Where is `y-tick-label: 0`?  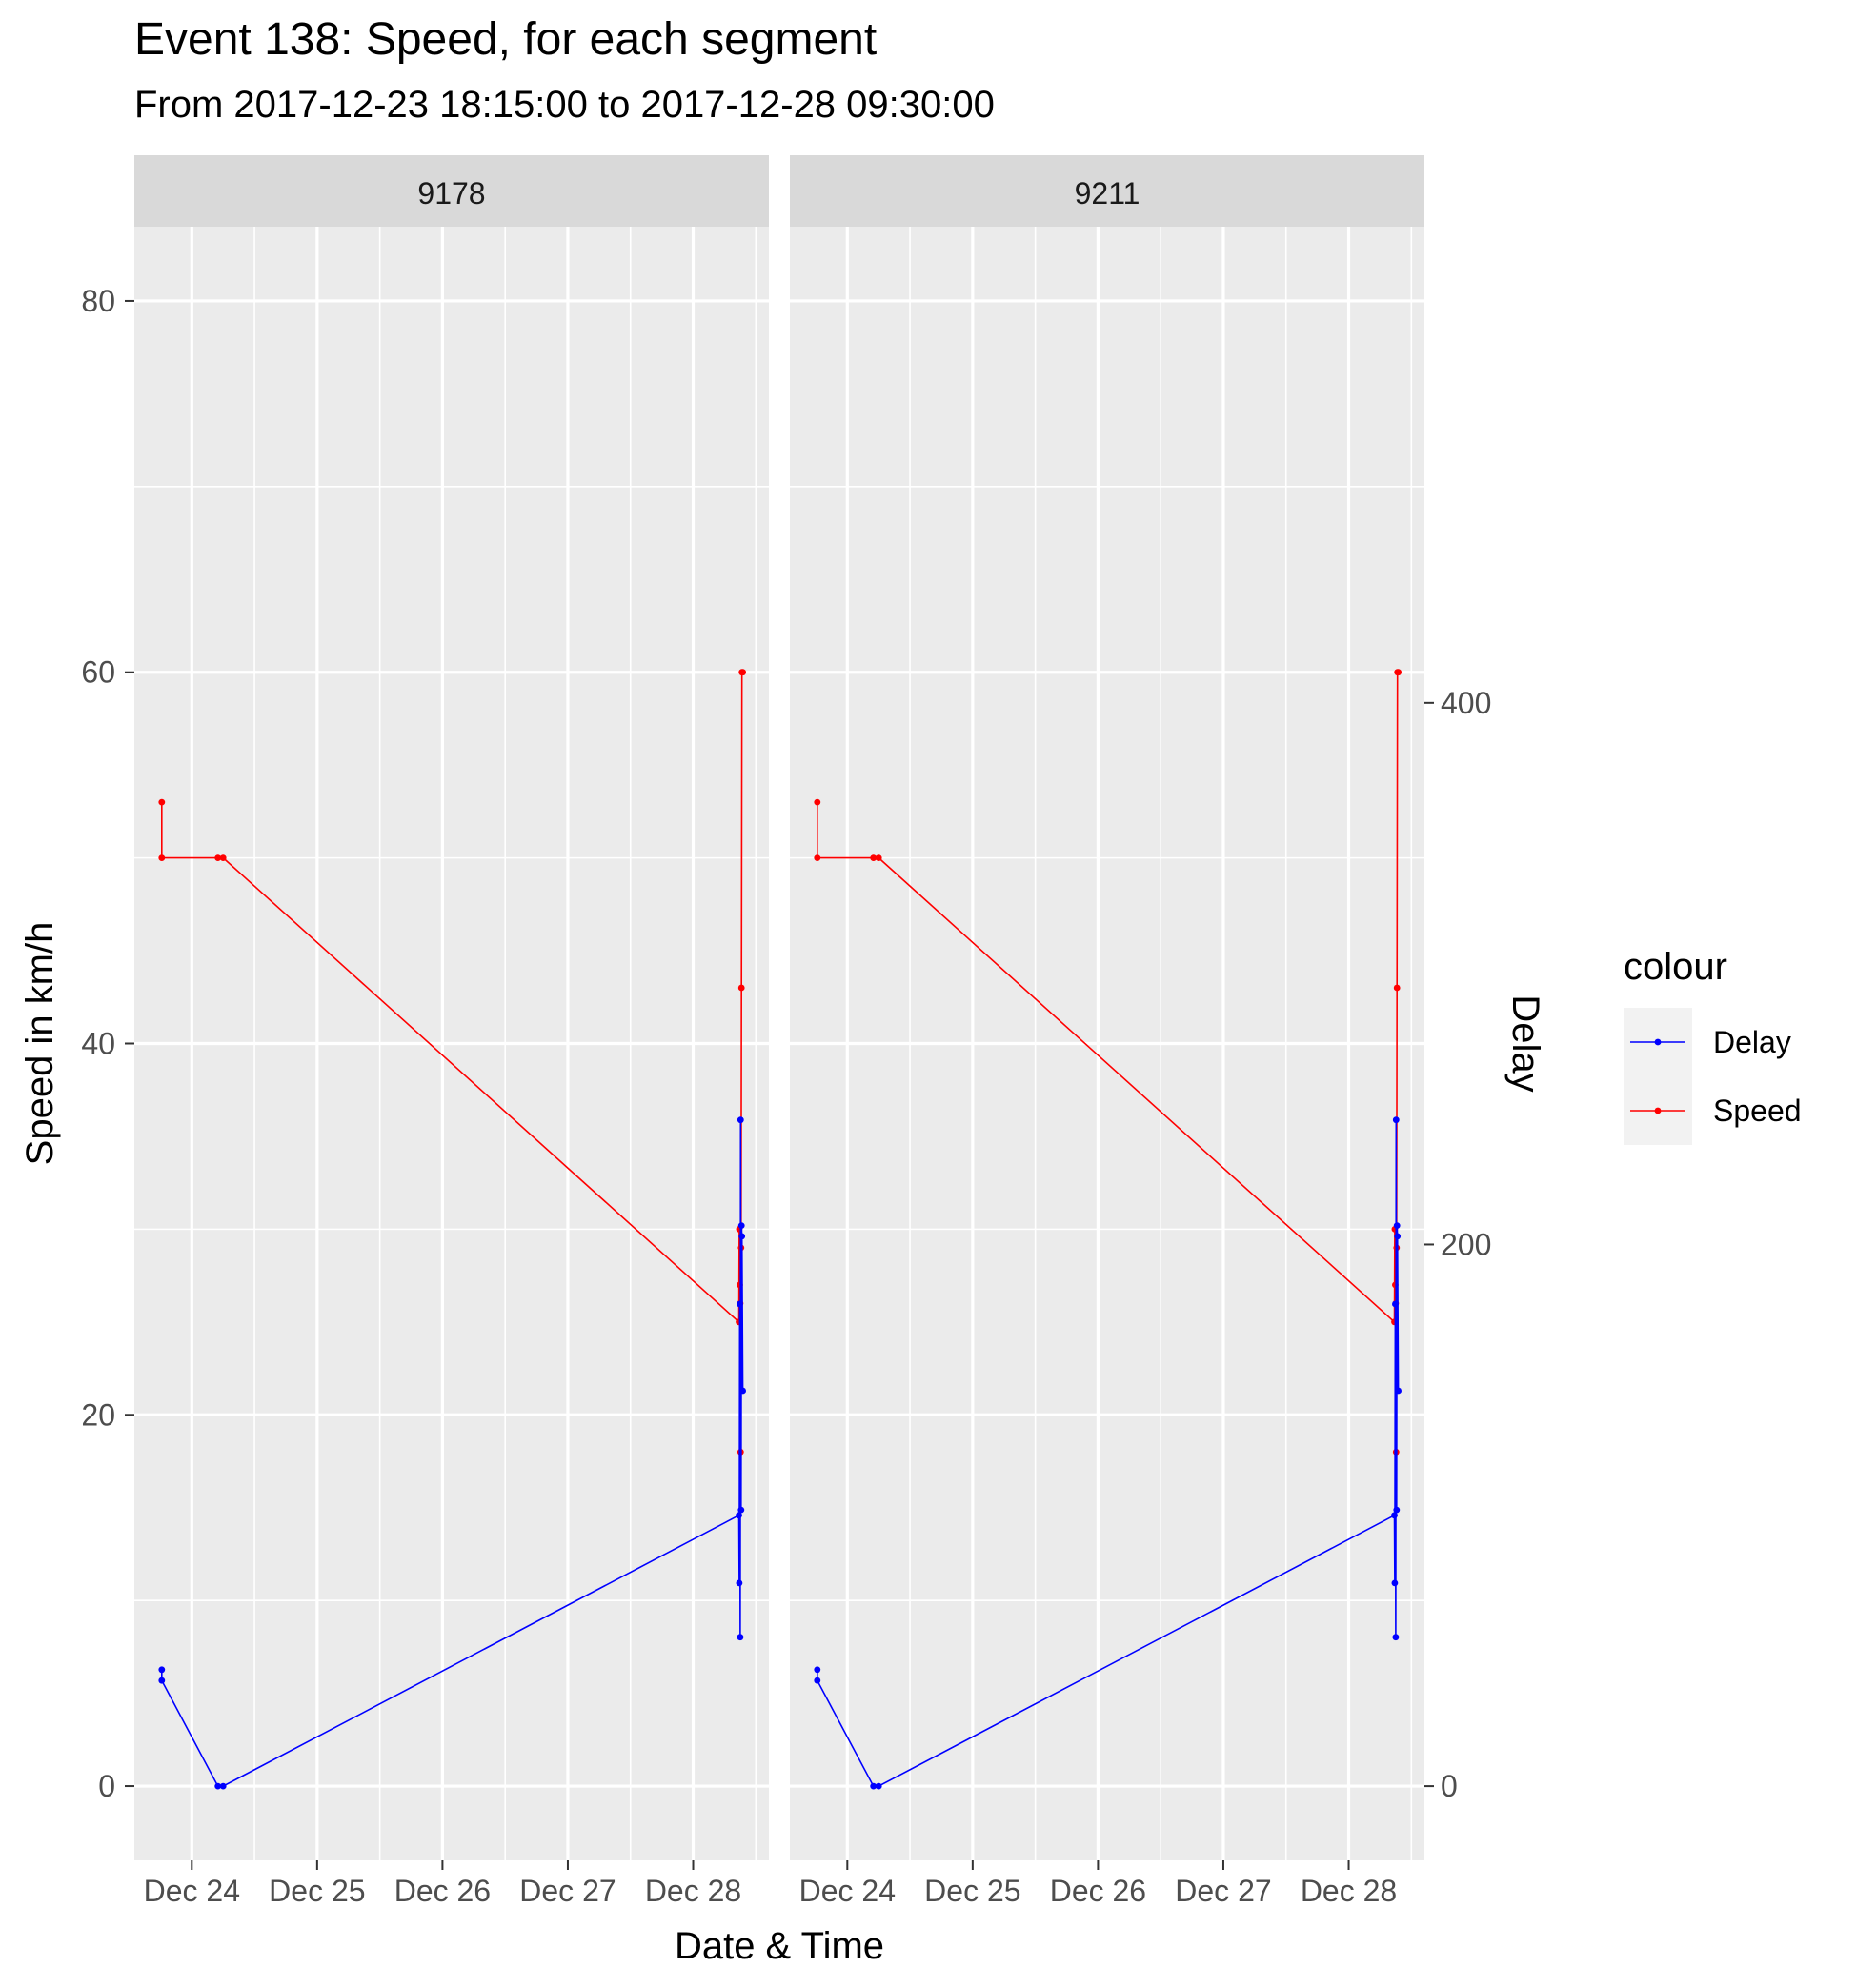
y-tick-label: 0 is located at coordinates (107, 1786).